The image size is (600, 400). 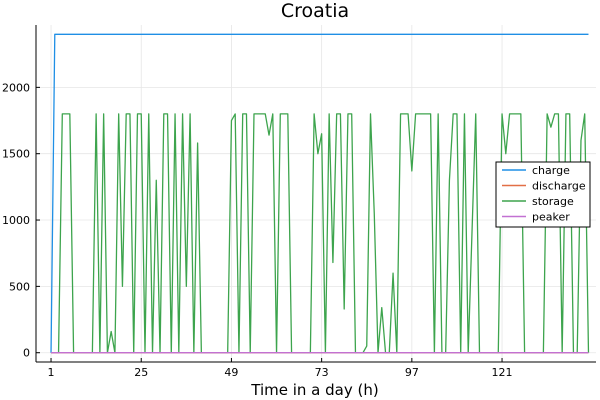 What do you see at coordinates (553, 201) in the screenshot?
I see `legend-label-storage: storage` at bounding box center [553, 201].